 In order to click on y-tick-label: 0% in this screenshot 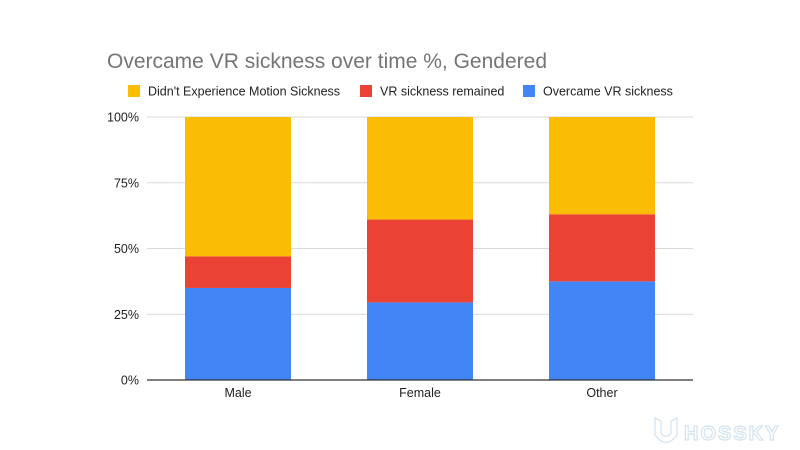, I will do `click(130, 381)`.